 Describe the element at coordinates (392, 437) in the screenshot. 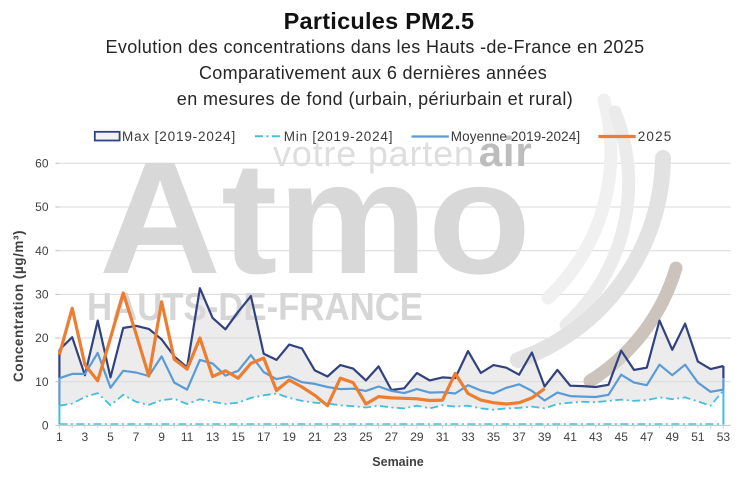

I see `svg-text: 27` at that location.